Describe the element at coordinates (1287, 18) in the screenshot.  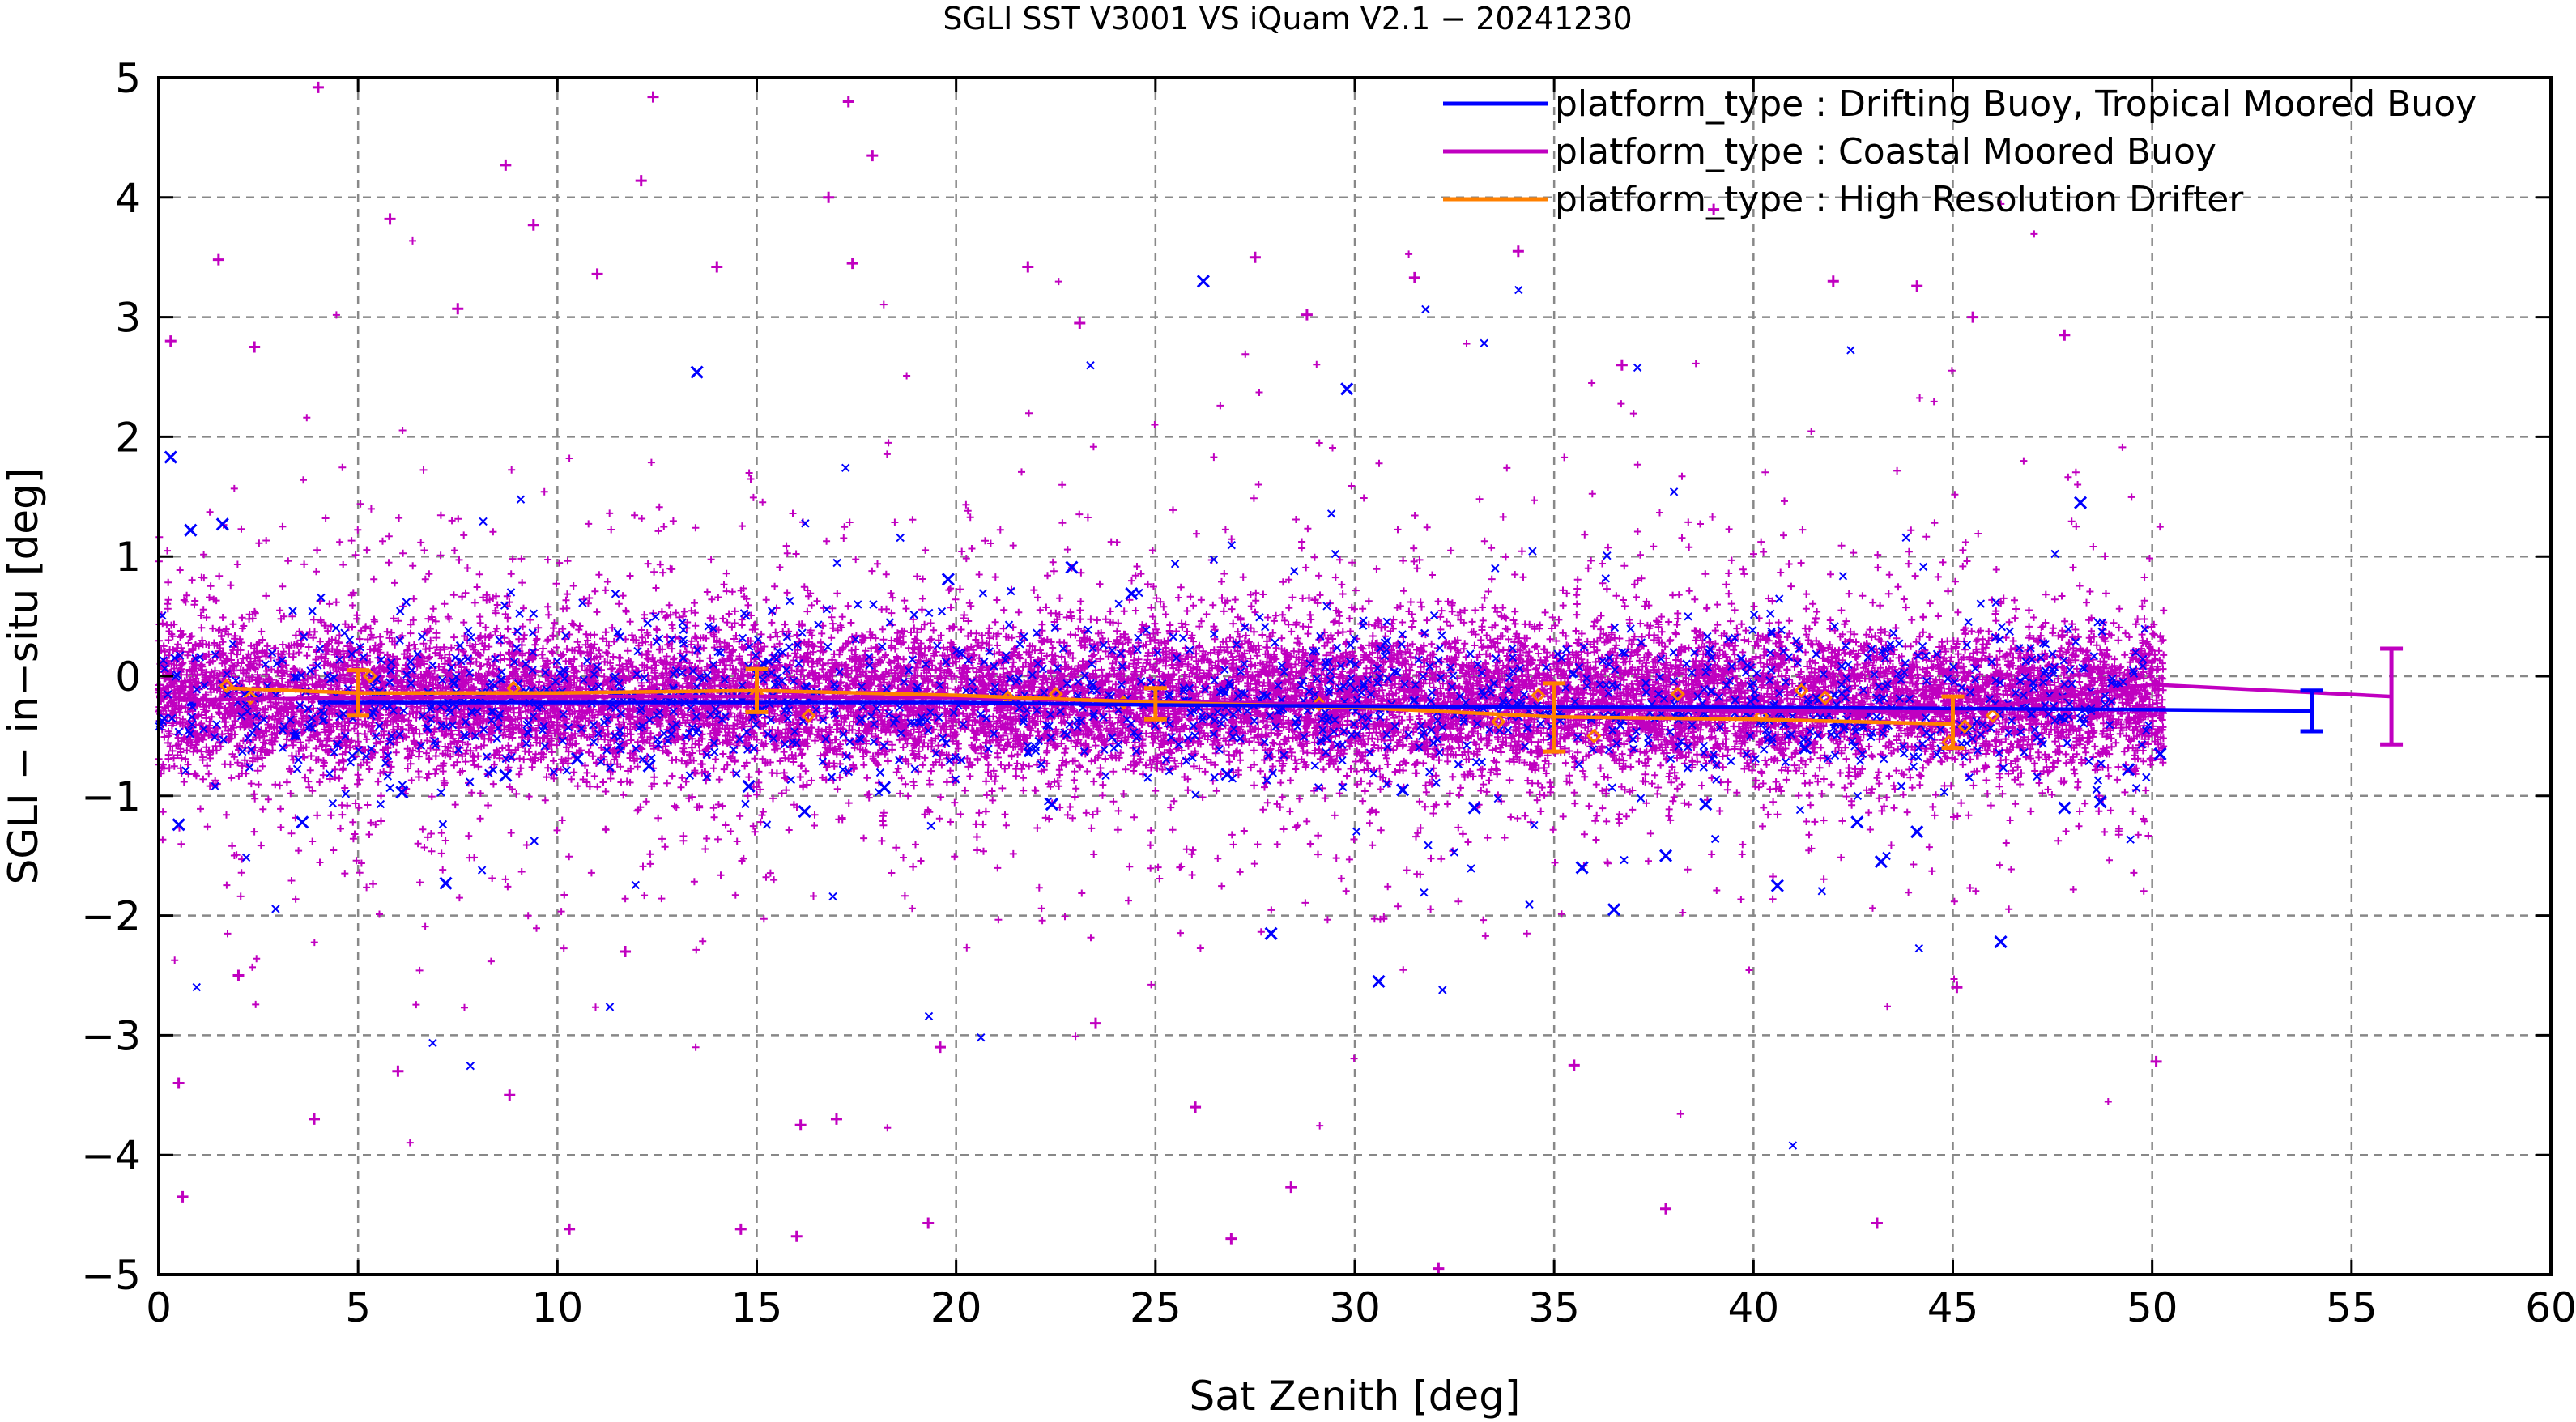
I see `chart-title: SGLI SST V3001 VS iQuam V2.1 − 20241230` at that location.